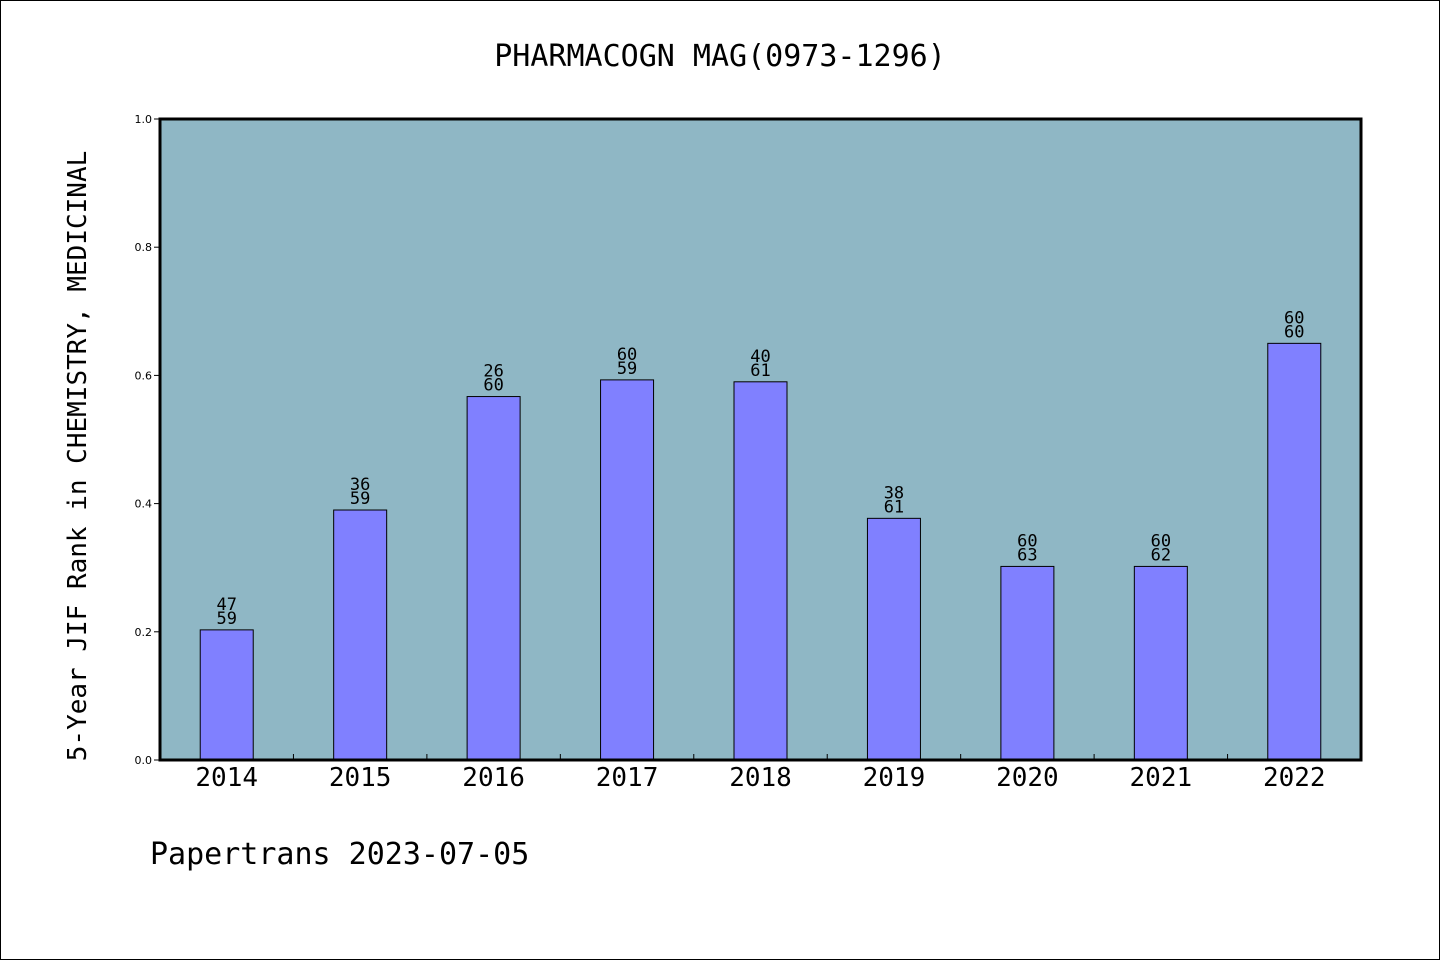 Image resolution: width=1440 pixels, height=960 pixels. What do you see at coordinates (493, 578) in the screenshot?
I see `bar-2016` at bounding box center [493, 578].